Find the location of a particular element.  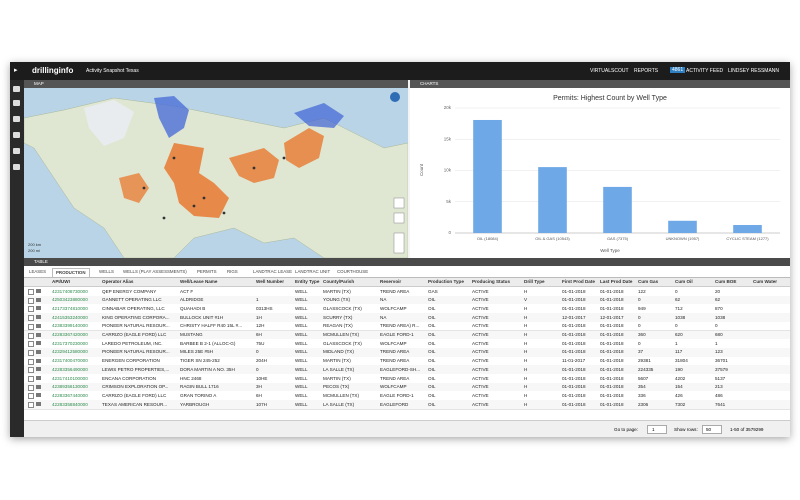

column-header: Production Type is located at coordinates (446, 281).